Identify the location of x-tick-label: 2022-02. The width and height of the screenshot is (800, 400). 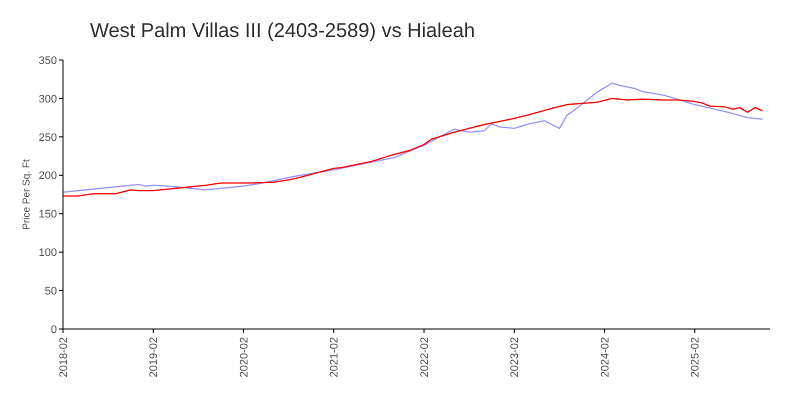
(424, 357).